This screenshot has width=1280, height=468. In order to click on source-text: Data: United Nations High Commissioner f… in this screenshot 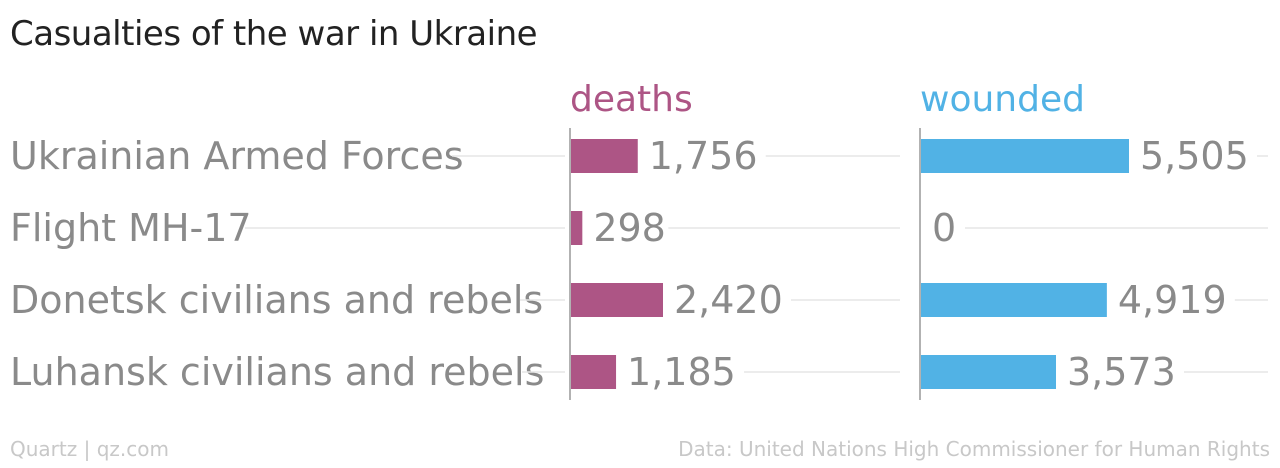, I will do `click(974, 449)`.